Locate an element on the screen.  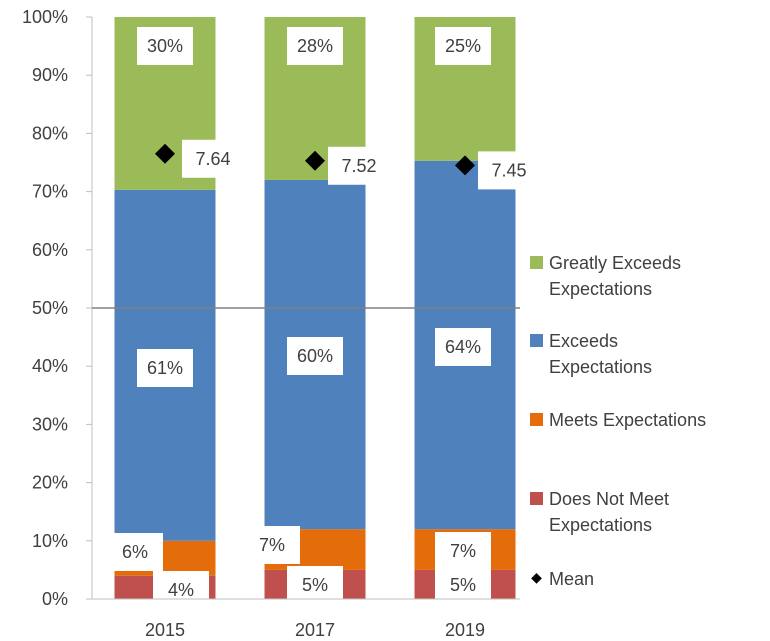
y-axis-ticks: 0% 10% 20% 30% 40% 50% 60% 70% 80% 90% 100% is located at coordinates (57, 308).